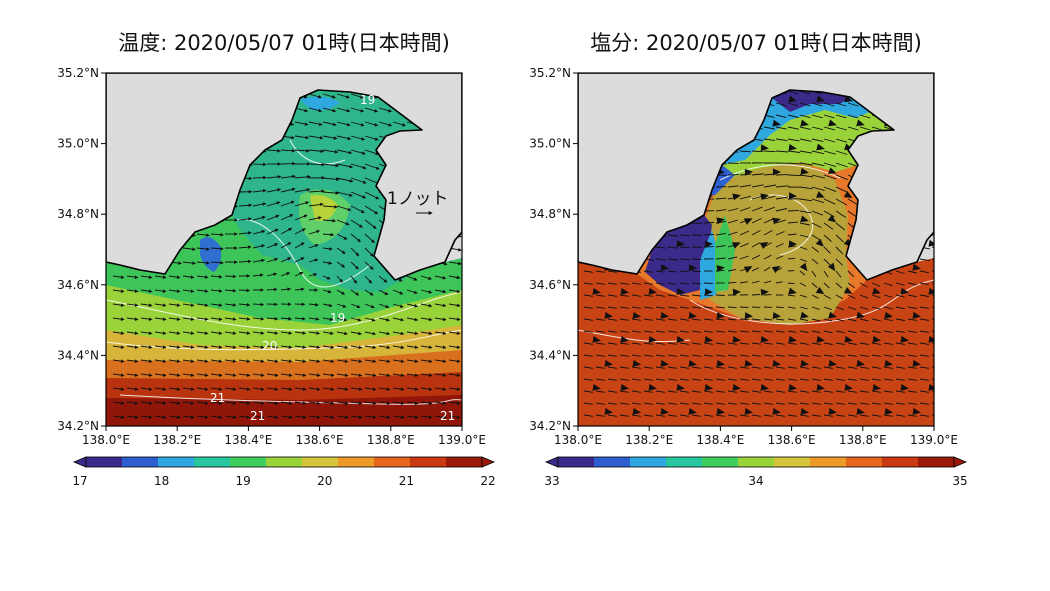  Describe the element at coordinates (720, 440) in the screenshot. I see `lon-tick-label: 138.4°E` at that location.